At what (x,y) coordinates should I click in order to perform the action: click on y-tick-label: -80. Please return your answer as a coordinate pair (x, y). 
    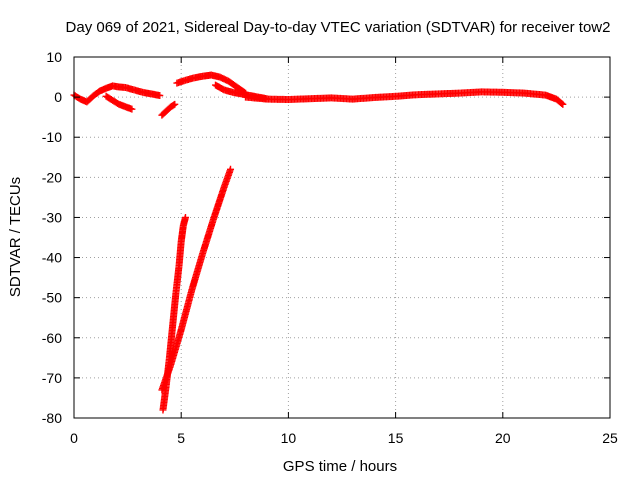
    Looking at the image, I should click on (52, 418).